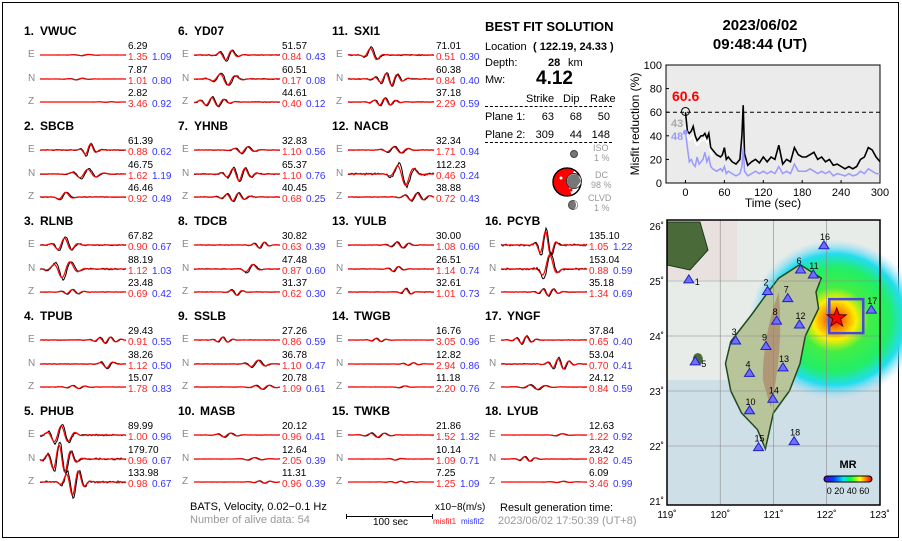 The width and height of the screenshot is (902, 541). Describe the element at coordinates (295, 260) in the screenshot. I see `peak-amplitude: 47.48` at that location.